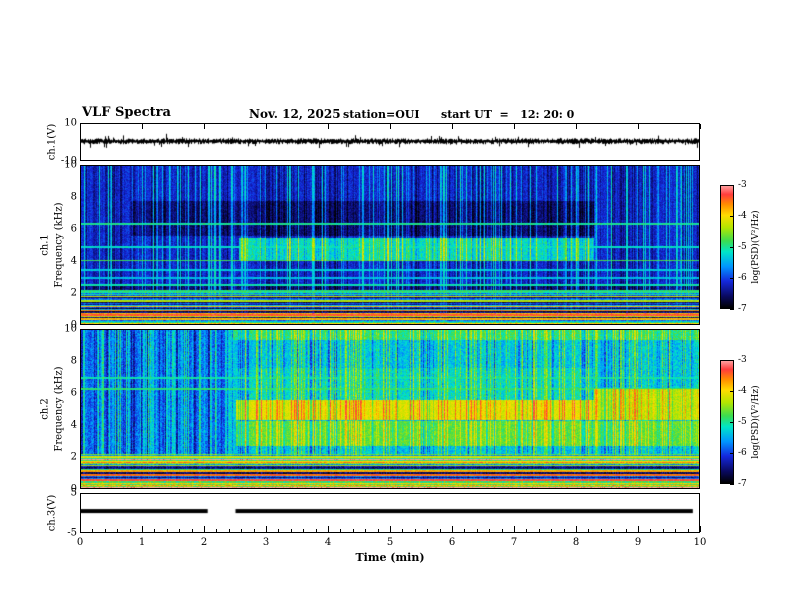 This screenshot has height=612, width=792. Describe the element at coordinates (742, 360) in the screenshot. I see `ch2-colorbar-tick-label: -3` at that location.